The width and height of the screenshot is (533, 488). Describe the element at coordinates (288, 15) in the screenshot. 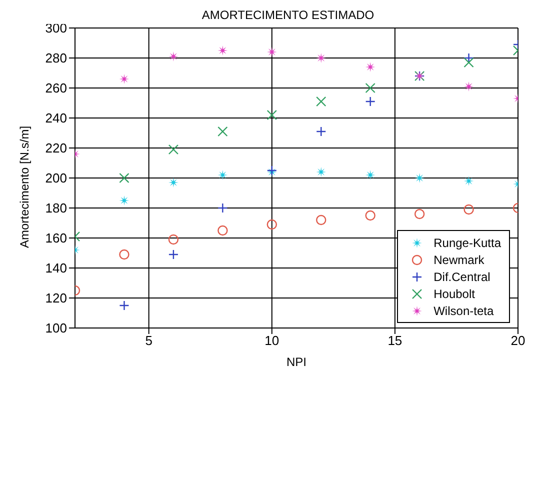

I see `chart-title: AMORTECIMENTO ESTIMADO` at that location.